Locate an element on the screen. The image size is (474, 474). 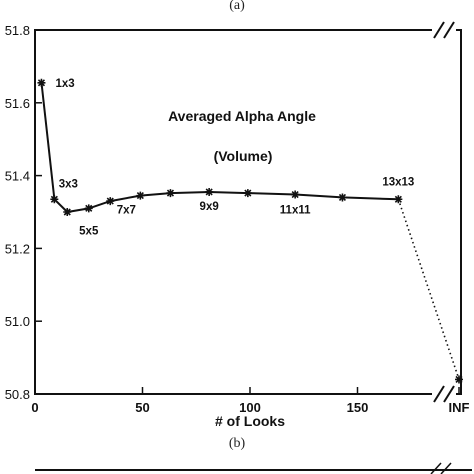
x-axis-ticks: 0 50 100 150 INF is located at coordinates (250, 401).